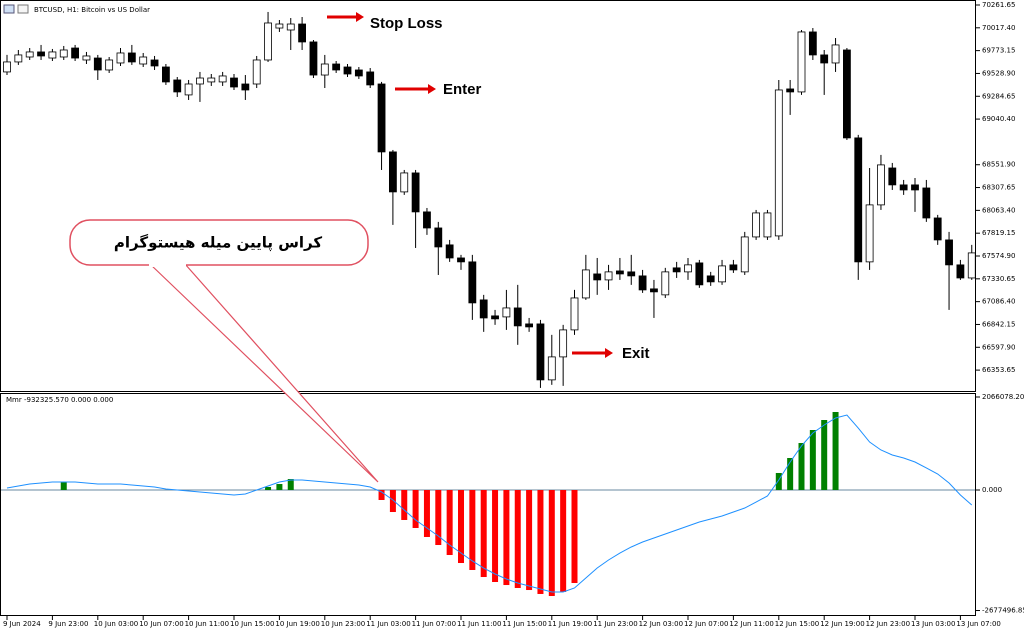  Describe the element at coordinates (661, 624) in the screenshot. I see `x-tick-label: 12 Jun 03:00` at that location.